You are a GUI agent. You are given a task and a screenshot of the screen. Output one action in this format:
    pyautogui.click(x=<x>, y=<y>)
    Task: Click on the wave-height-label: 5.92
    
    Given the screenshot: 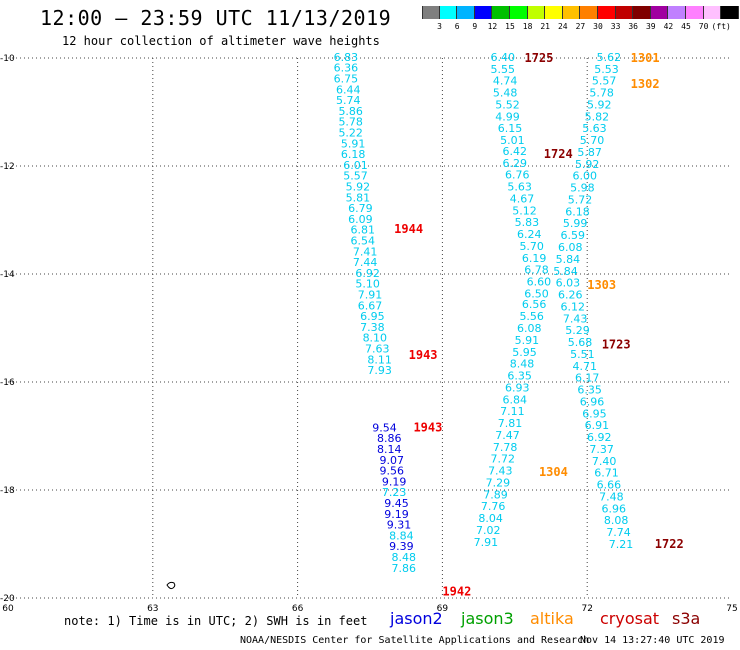 What is the action you would take?
    pyautogui.click(x=599, y=104)
    